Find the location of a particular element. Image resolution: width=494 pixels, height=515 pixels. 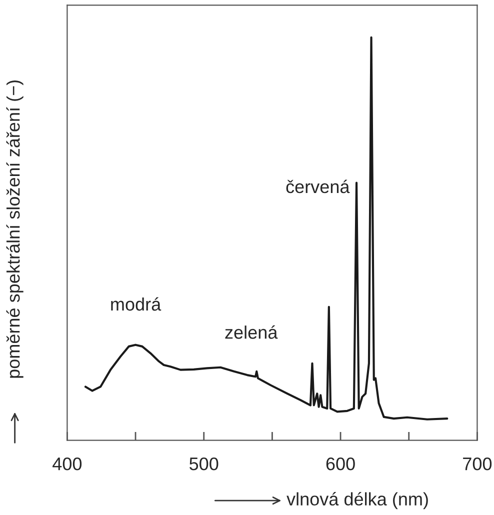

x-tick-label: 600 is located at coordinates (340, 463).